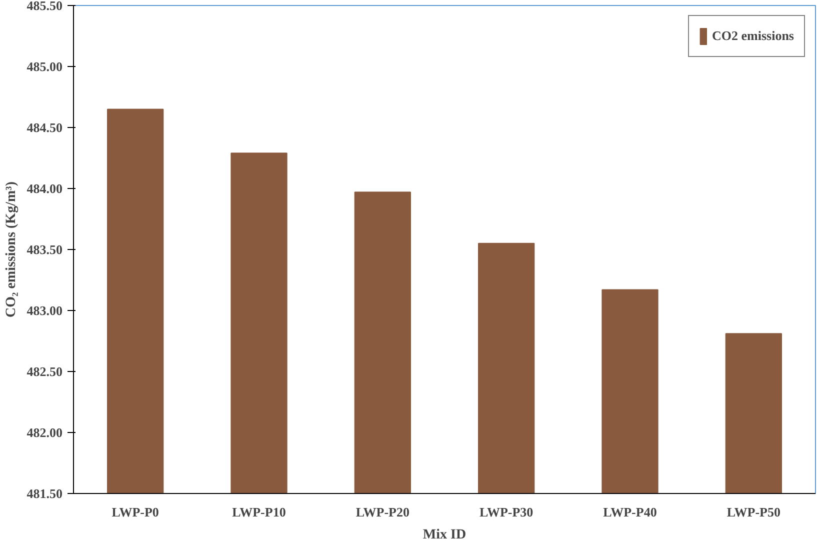 The height and width of the screenshot is (551, 824). I want to click on y-tick-label: 483.00, so click(44, 310).